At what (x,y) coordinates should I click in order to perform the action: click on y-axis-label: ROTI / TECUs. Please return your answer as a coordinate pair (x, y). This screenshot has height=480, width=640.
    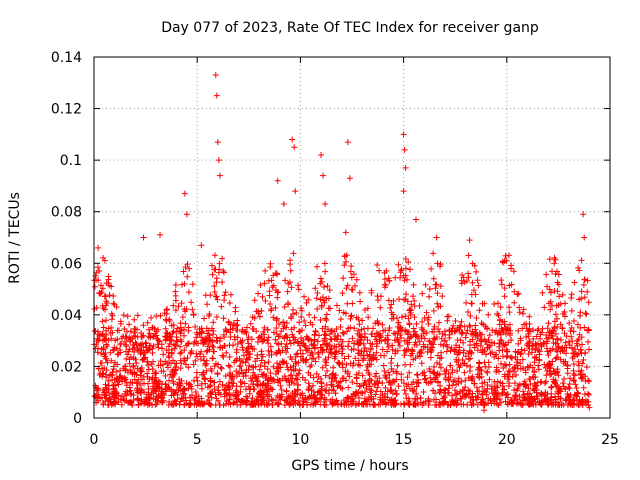
    Looking at the image, I should click on (15, 238).